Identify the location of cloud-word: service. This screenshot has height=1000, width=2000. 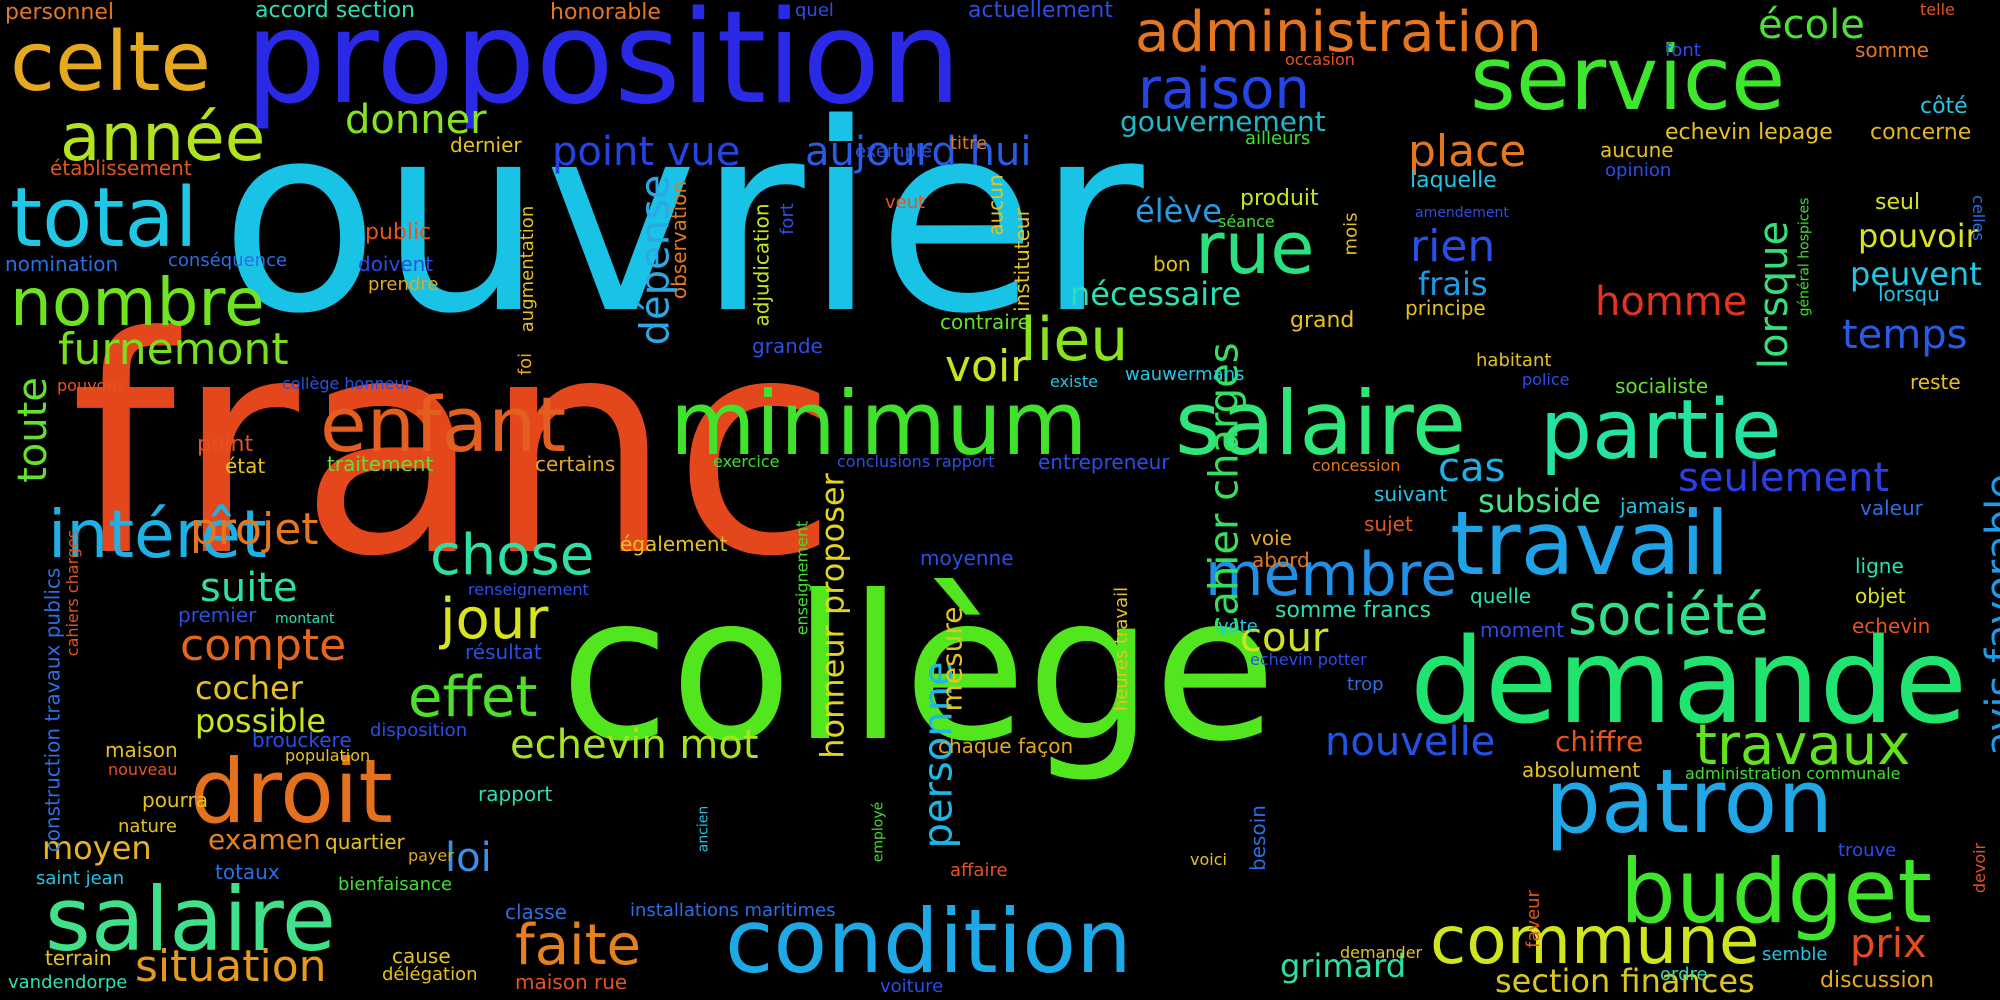
(1628, 78).